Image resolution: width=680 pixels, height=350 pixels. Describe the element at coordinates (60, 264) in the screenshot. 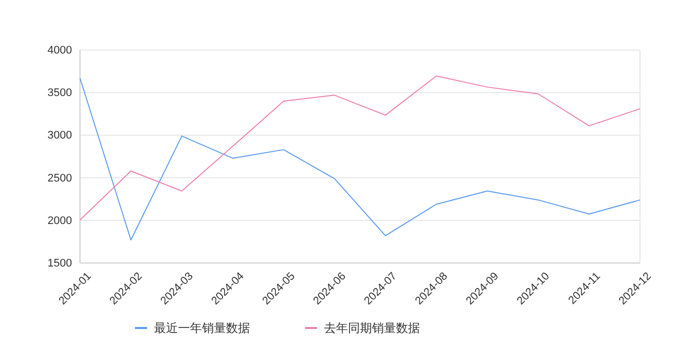

I see `y-tick-label: 1500` at that location.